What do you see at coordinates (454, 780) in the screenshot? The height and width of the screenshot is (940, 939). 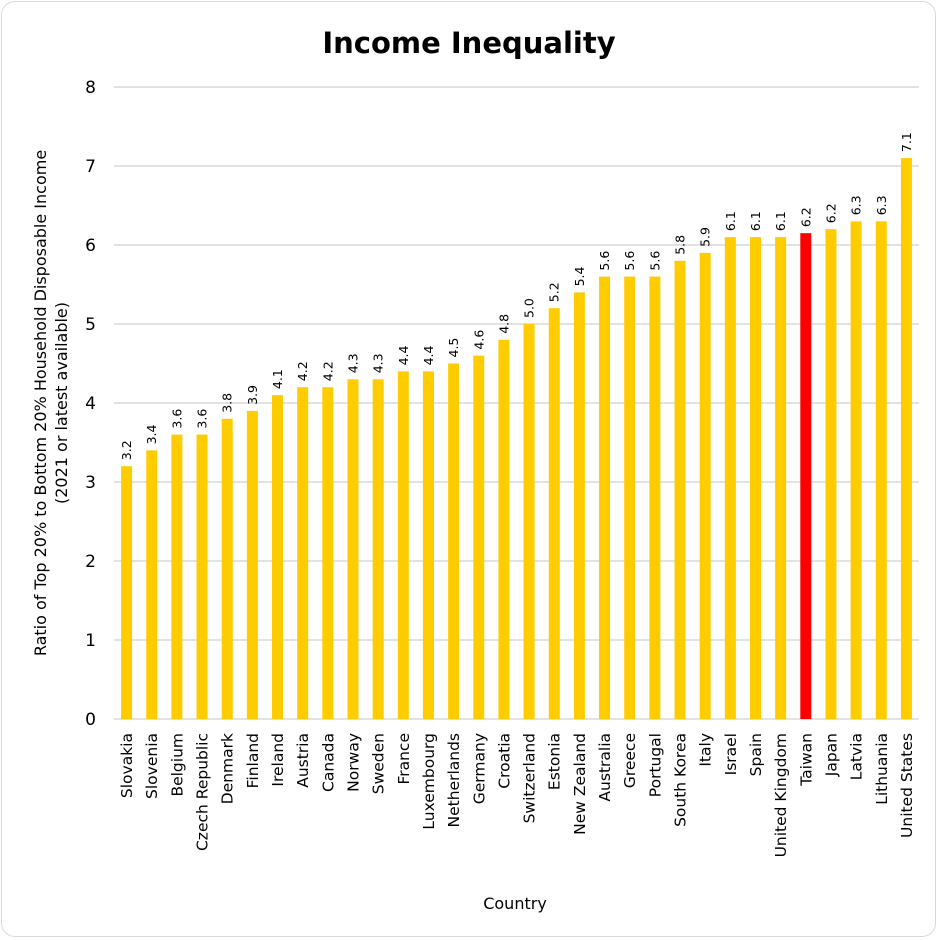 I see `x-tick-label: Netherlands` at bounding box center [454, 780].